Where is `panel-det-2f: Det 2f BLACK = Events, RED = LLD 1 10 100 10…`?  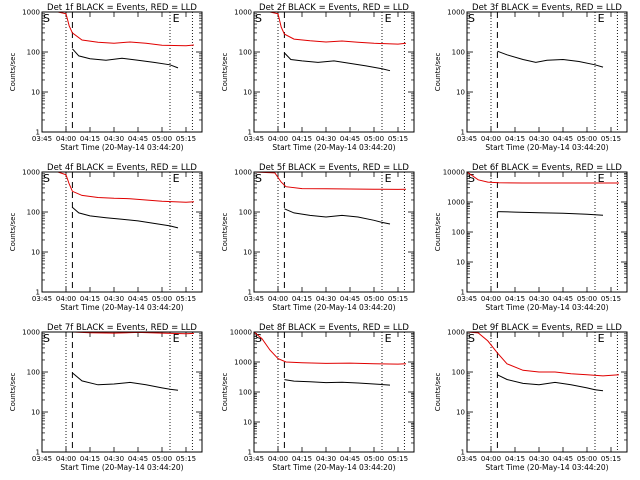 panel-det-2f: Det 2f BLACK = Events, RED = LLD 1 10 100 10… is located at coordinates (318, 77).